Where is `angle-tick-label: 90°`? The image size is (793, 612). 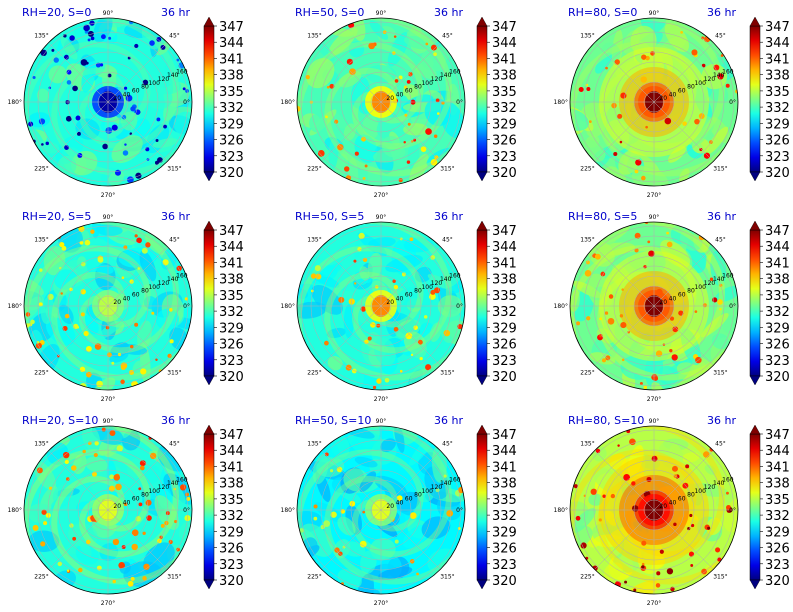
angle-tick-label: 90° is located at coordinates (654, 13).